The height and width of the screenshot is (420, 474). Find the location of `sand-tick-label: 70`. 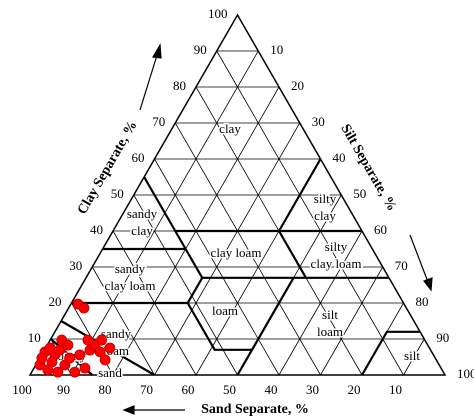

sand-tick-label: 70 is located at coordinates (146, 389).